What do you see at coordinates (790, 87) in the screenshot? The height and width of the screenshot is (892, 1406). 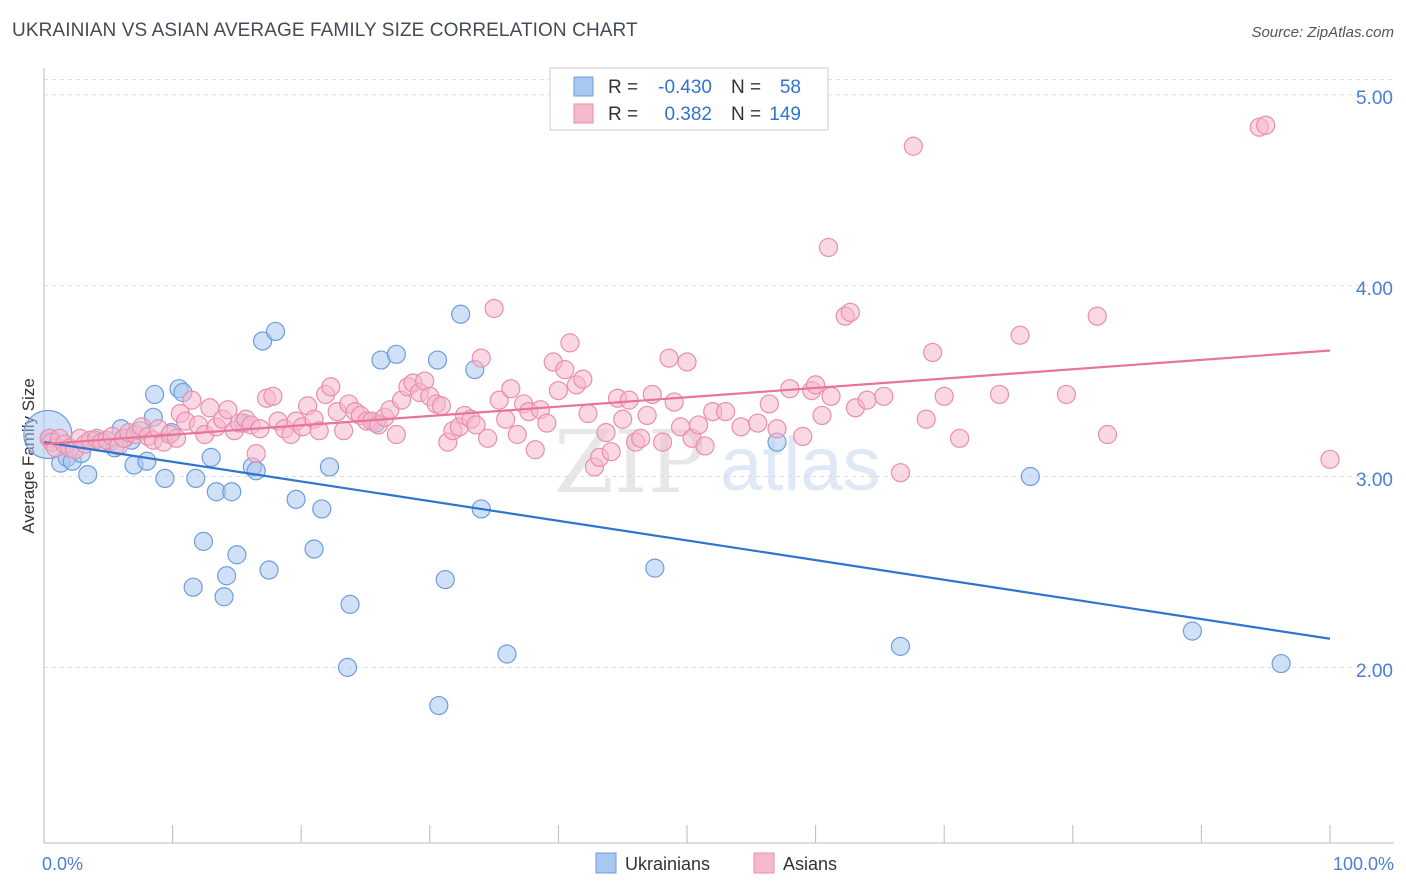 I see `legend-n-value-ukrainians: 58` at bounding box center [790, 87].